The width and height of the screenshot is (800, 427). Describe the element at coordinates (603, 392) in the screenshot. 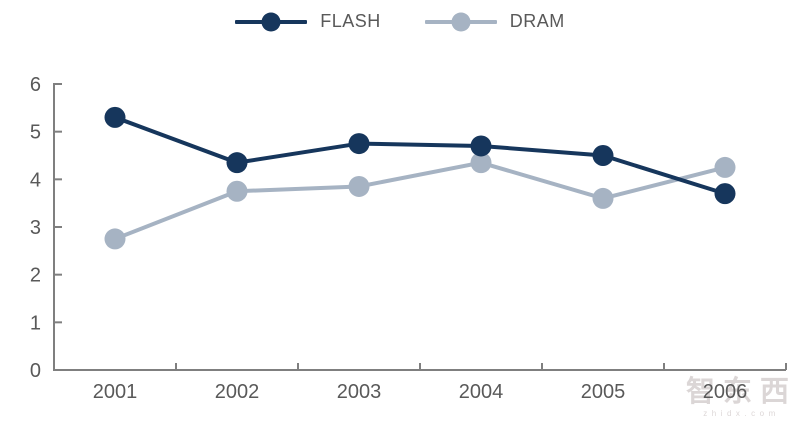

I see `x-tick-label: 2005` at that location.